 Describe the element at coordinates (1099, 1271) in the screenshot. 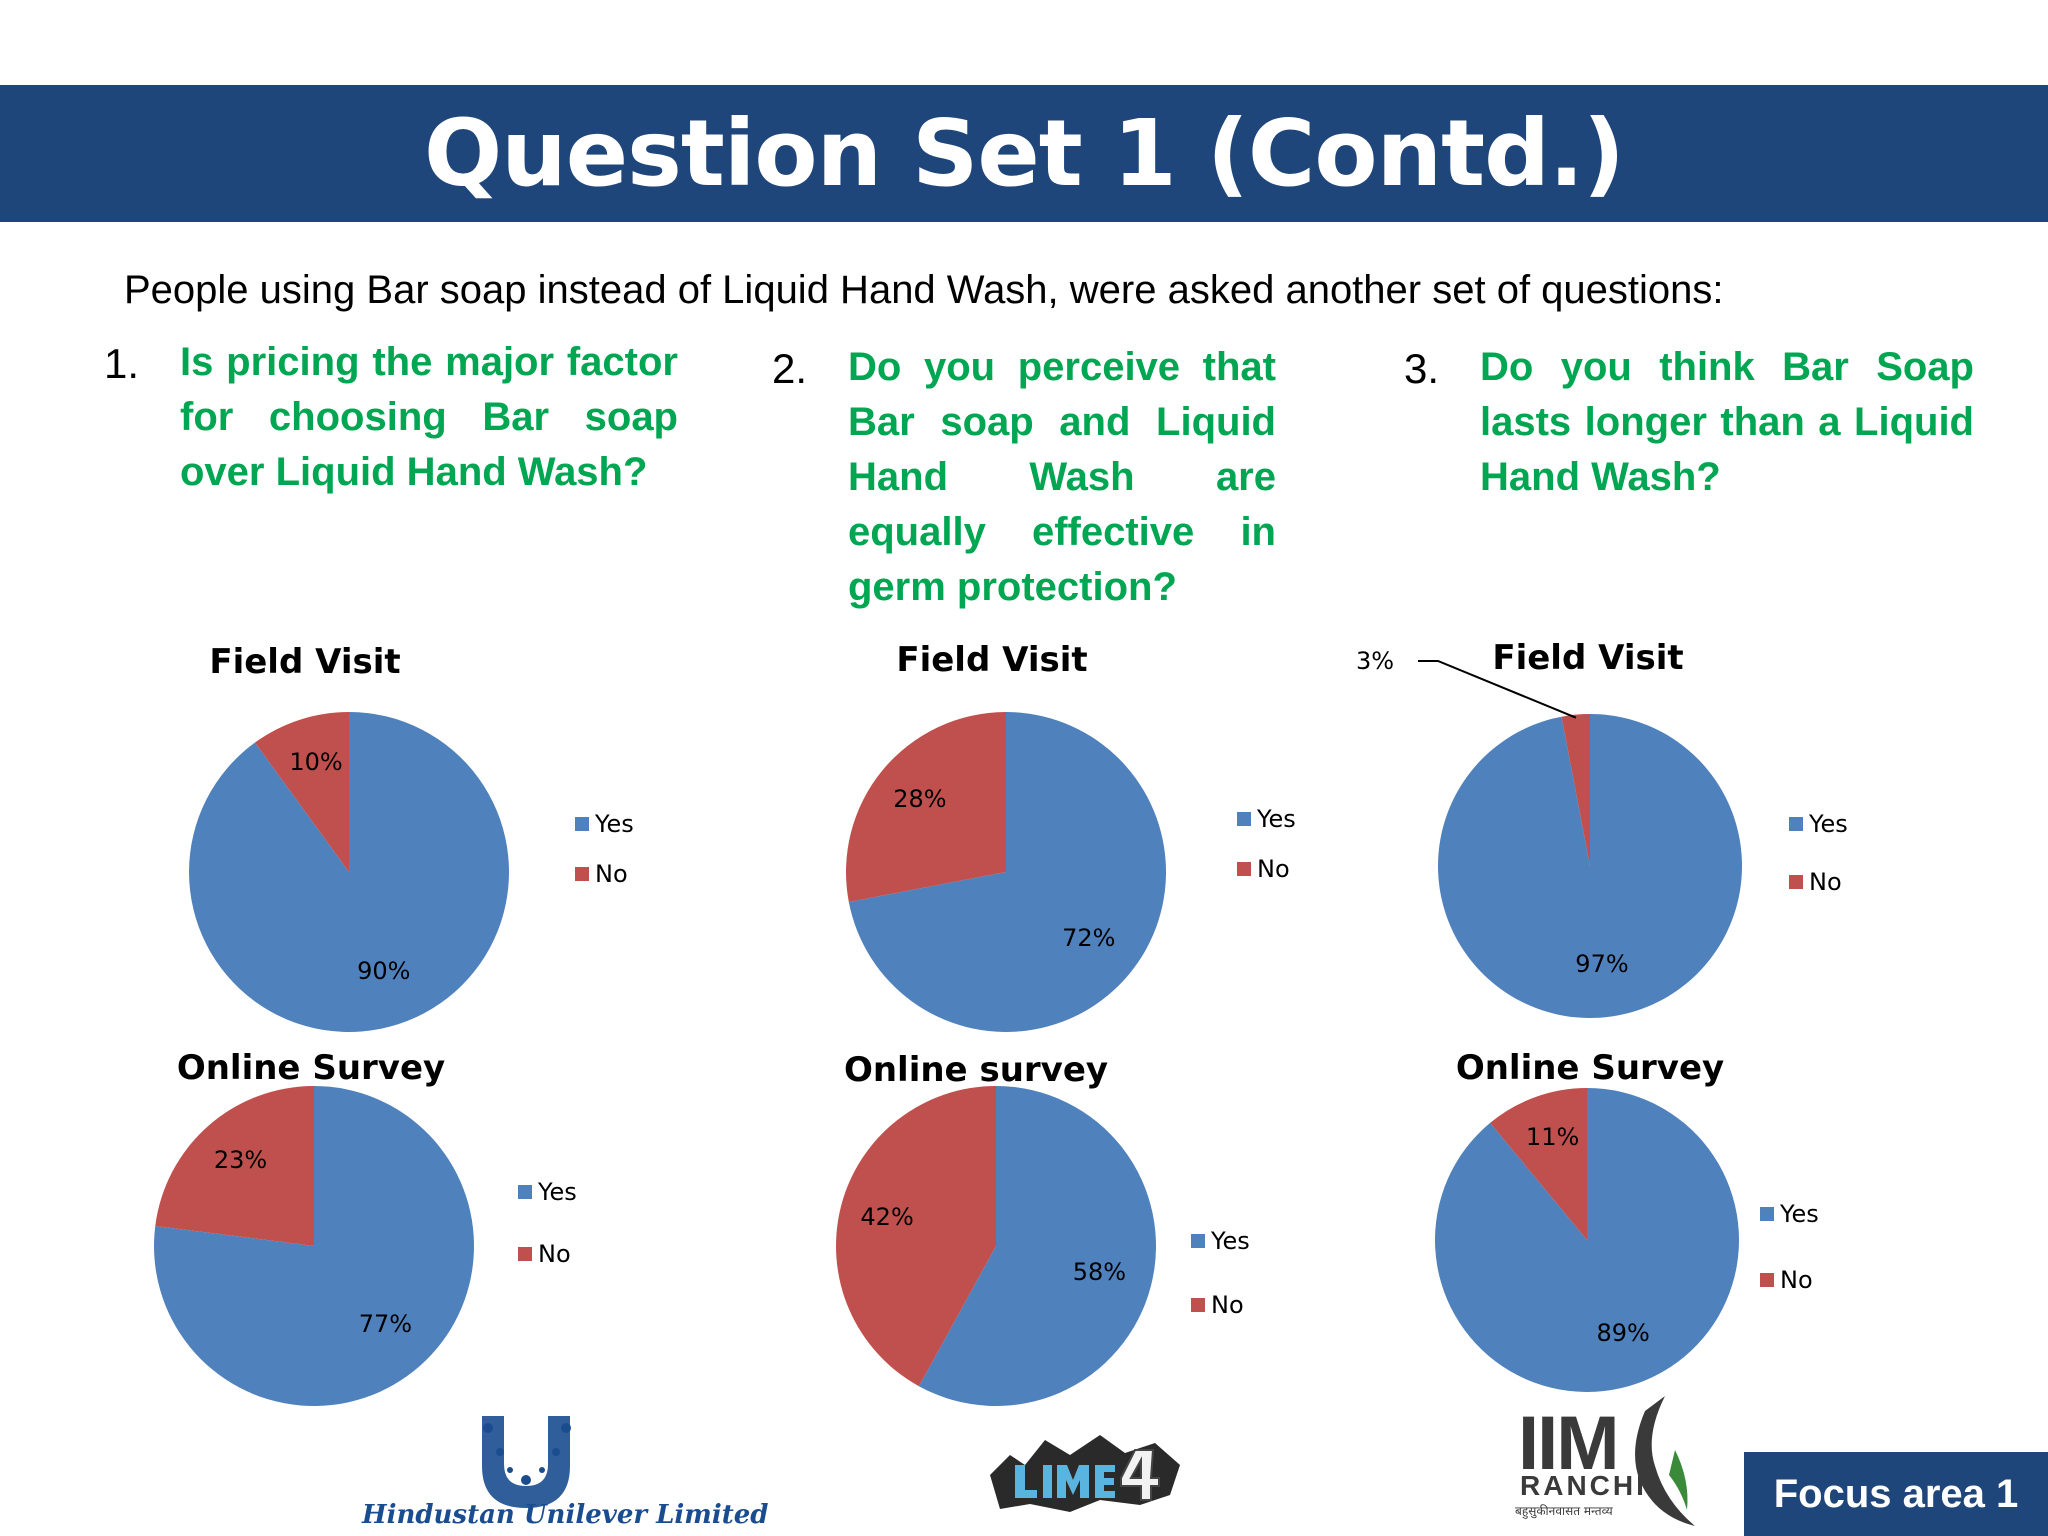

I see `data-label-yes: 58%` at that location.